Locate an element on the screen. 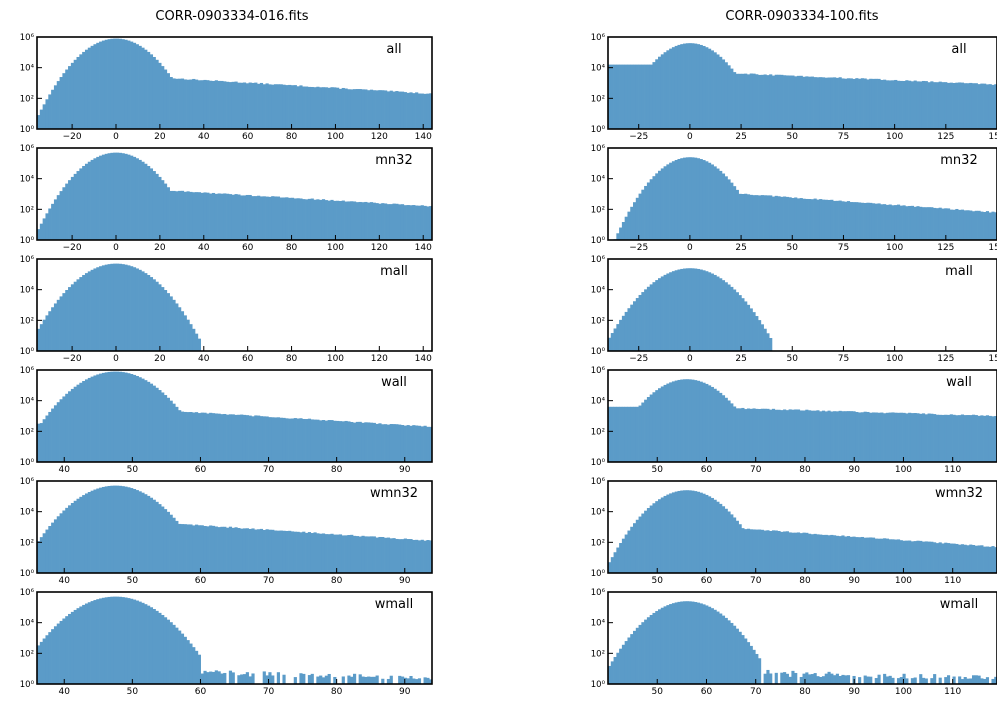 The width and height of the screenshot is (997, 707). x-tick-label: 90 is located at coordinates (405, 470).